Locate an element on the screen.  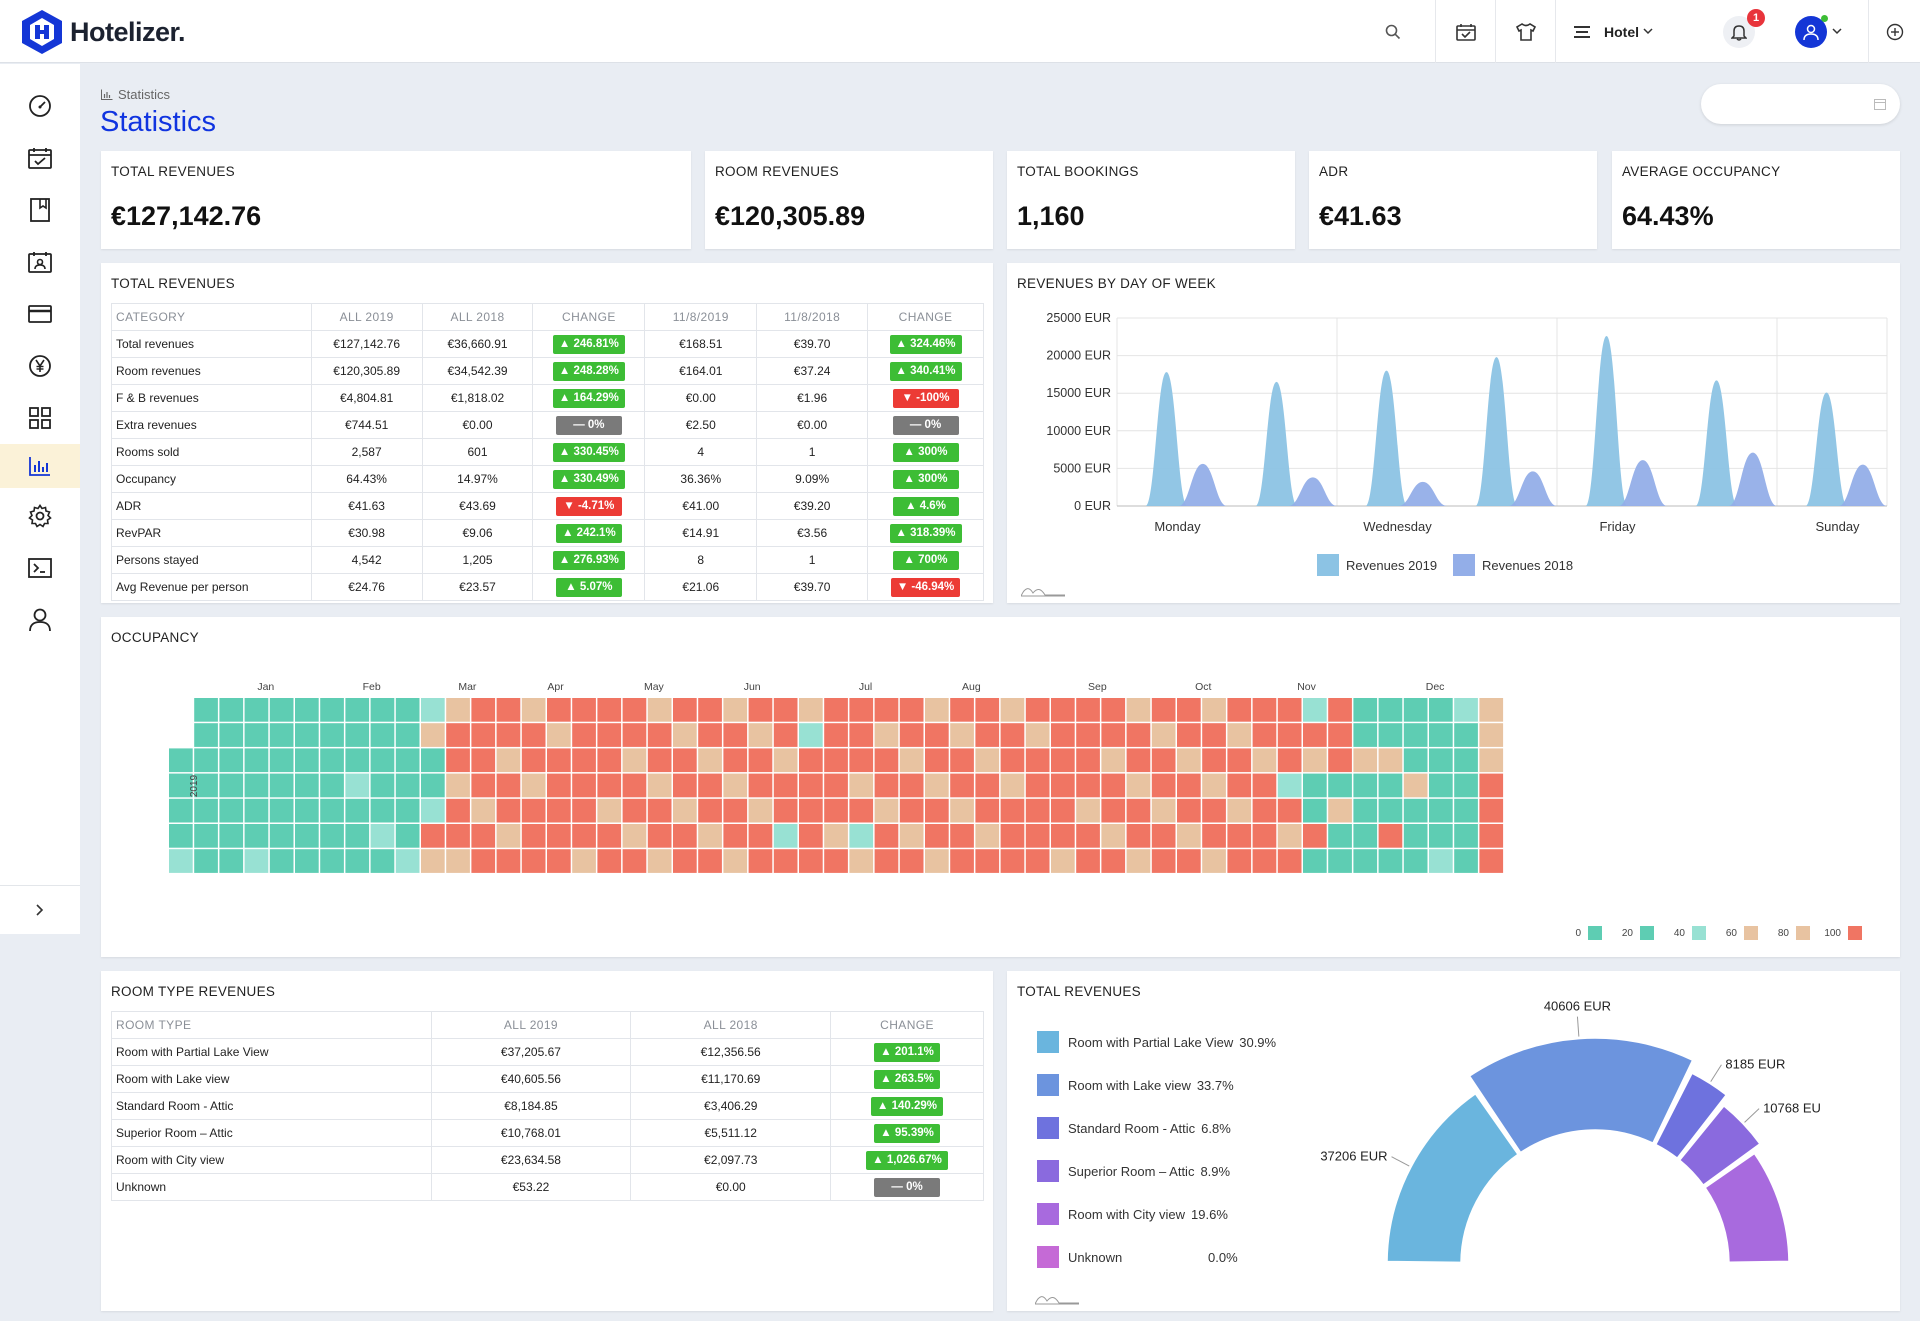
sidebar-item-bookings is located at coordinates (40, 210).